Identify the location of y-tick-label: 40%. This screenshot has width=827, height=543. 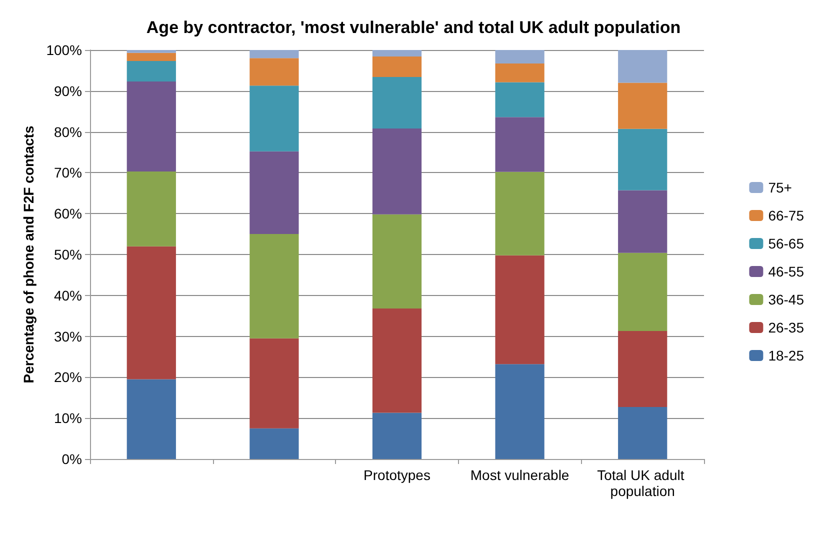
(68, 295).